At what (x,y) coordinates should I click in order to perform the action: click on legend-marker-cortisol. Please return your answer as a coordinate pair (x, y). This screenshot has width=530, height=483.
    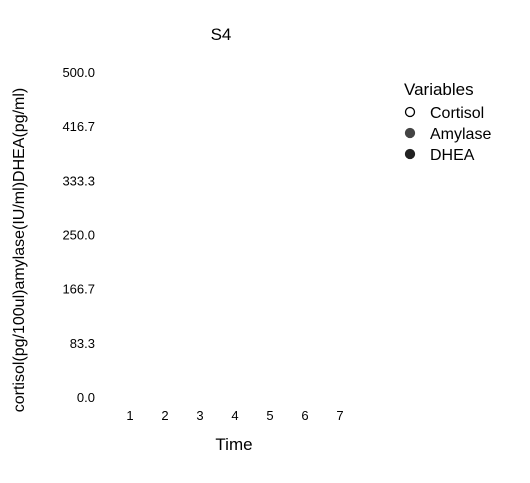
    Looking at the image, I should click on (410, 112).